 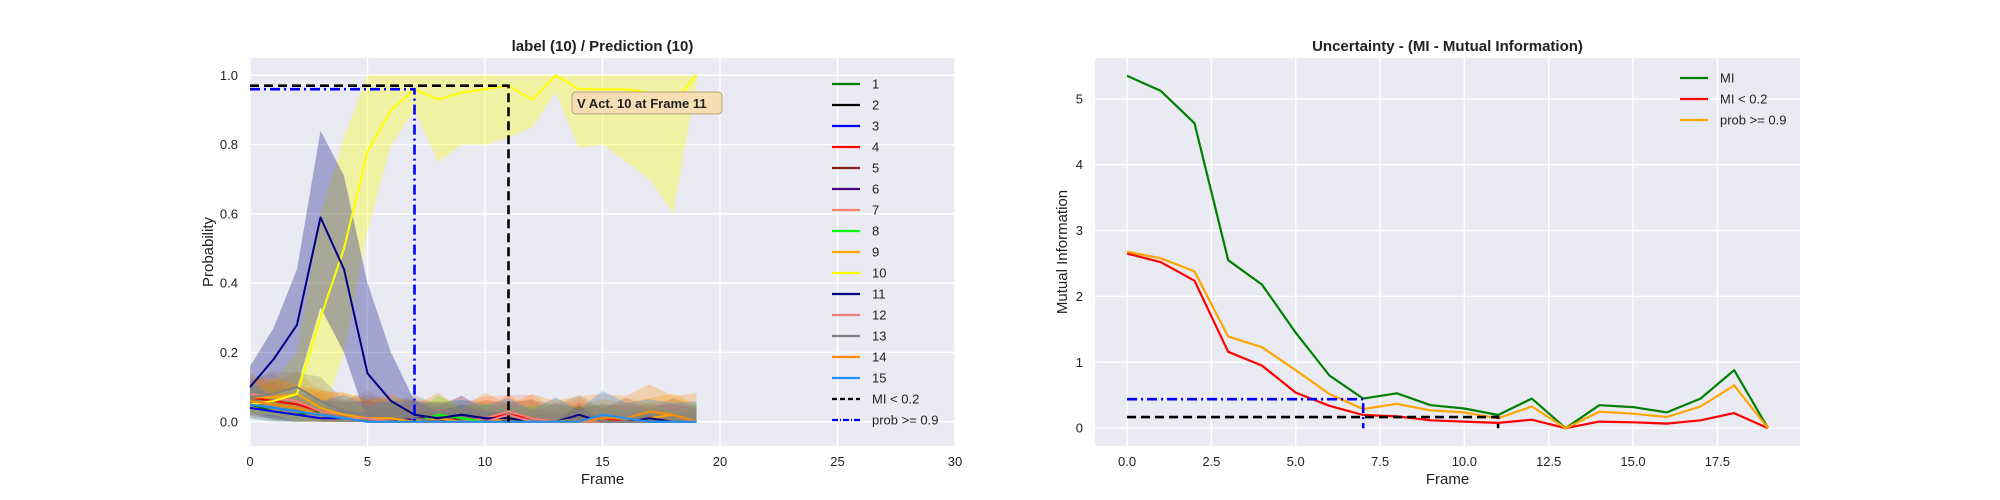 What do you see at coordinates (602, 461) in the screenshot?
I see `x-tick-label: 15` at bounding box center [602, 461].